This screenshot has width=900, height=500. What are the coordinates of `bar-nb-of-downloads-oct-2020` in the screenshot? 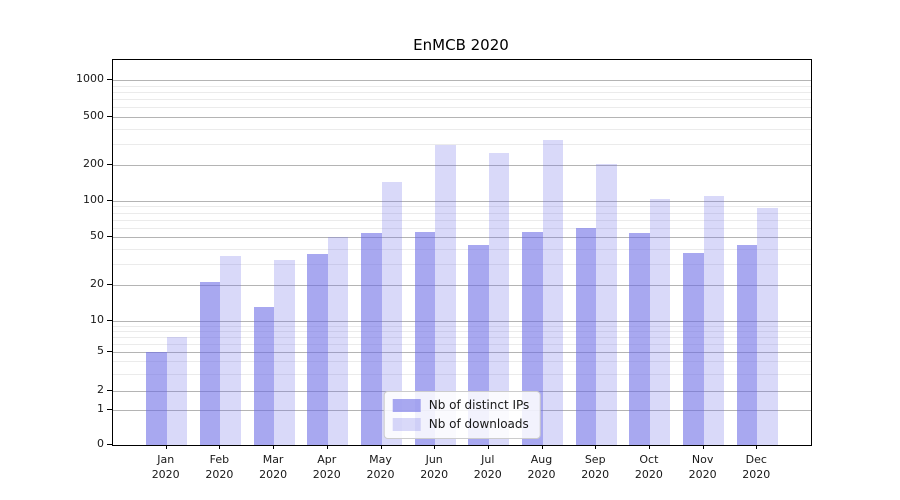 It's located at (660, 321).